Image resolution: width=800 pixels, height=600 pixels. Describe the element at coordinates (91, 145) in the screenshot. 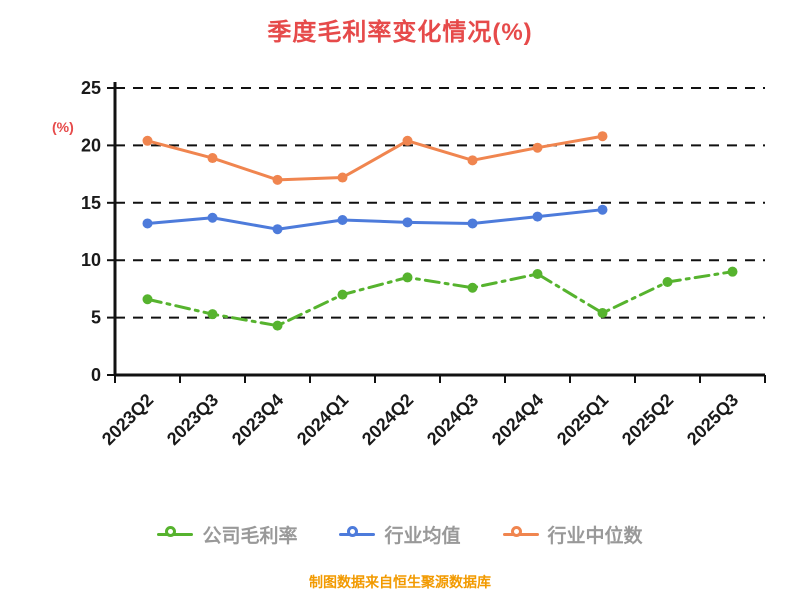

I see `svg-text: 20` at that location.